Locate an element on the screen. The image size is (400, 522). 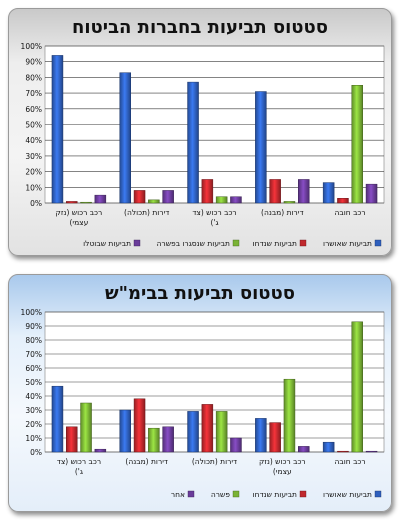
chart-title: סטטוס תביעות בבימ"ש is located at coordinates (200, 293).